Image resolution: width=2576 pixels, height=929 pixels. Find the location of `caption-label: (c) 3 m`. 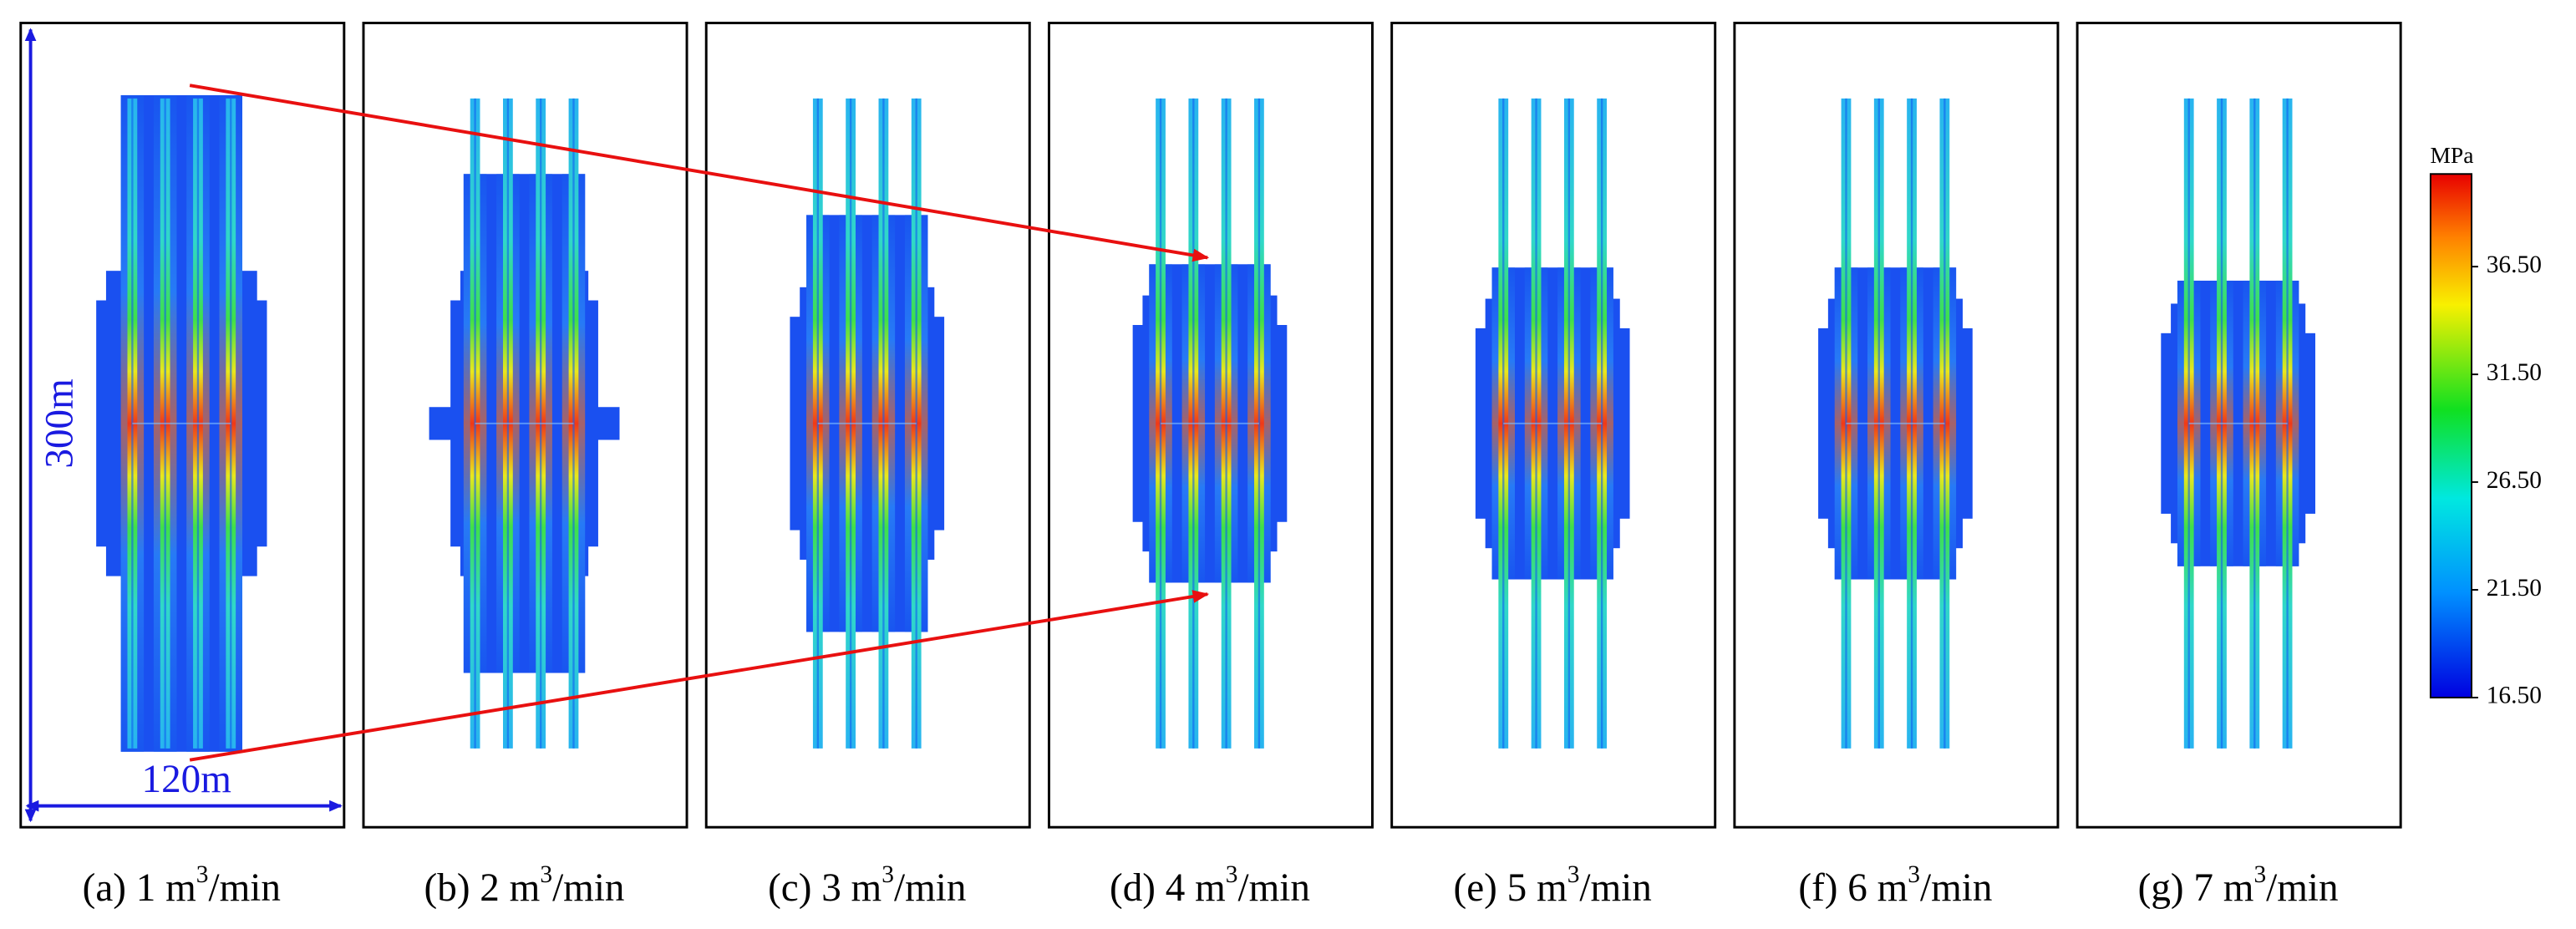

caption-label: (c) 3 m is located at coordinates (825, 888).